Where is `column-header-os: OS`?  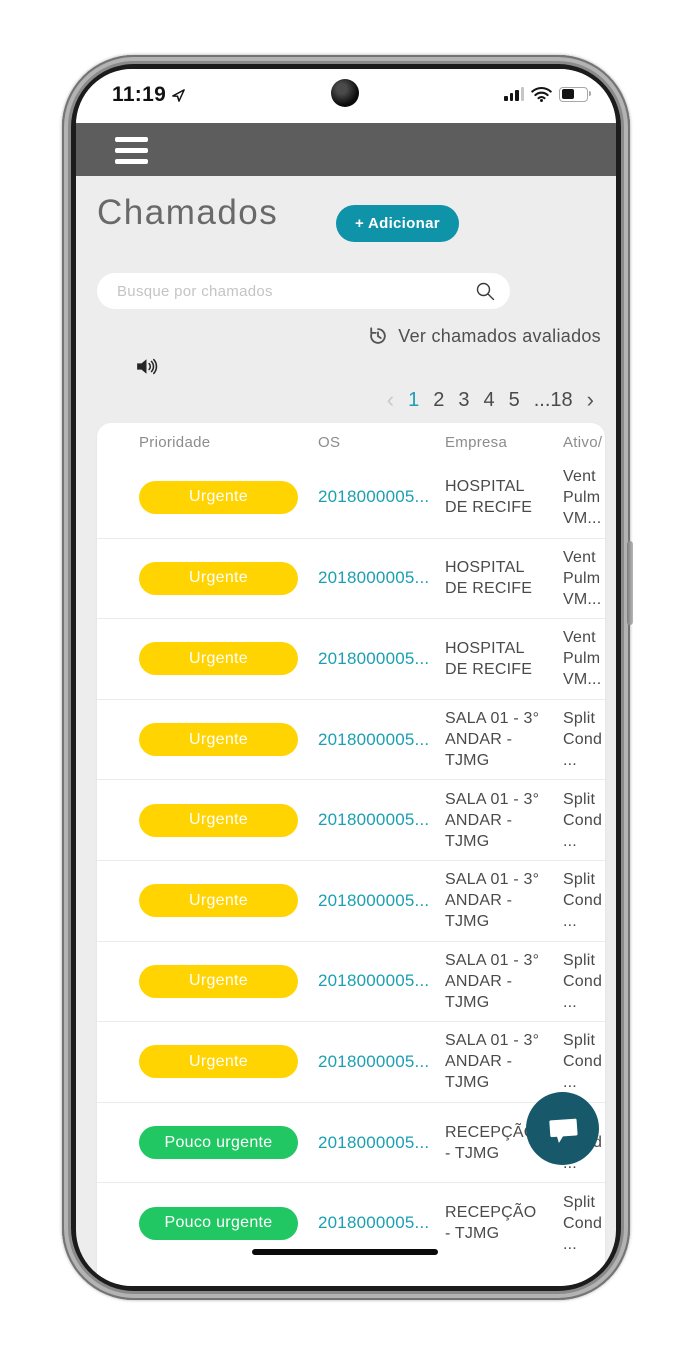 column-header-os: OS is located at coordinates (329, 442).